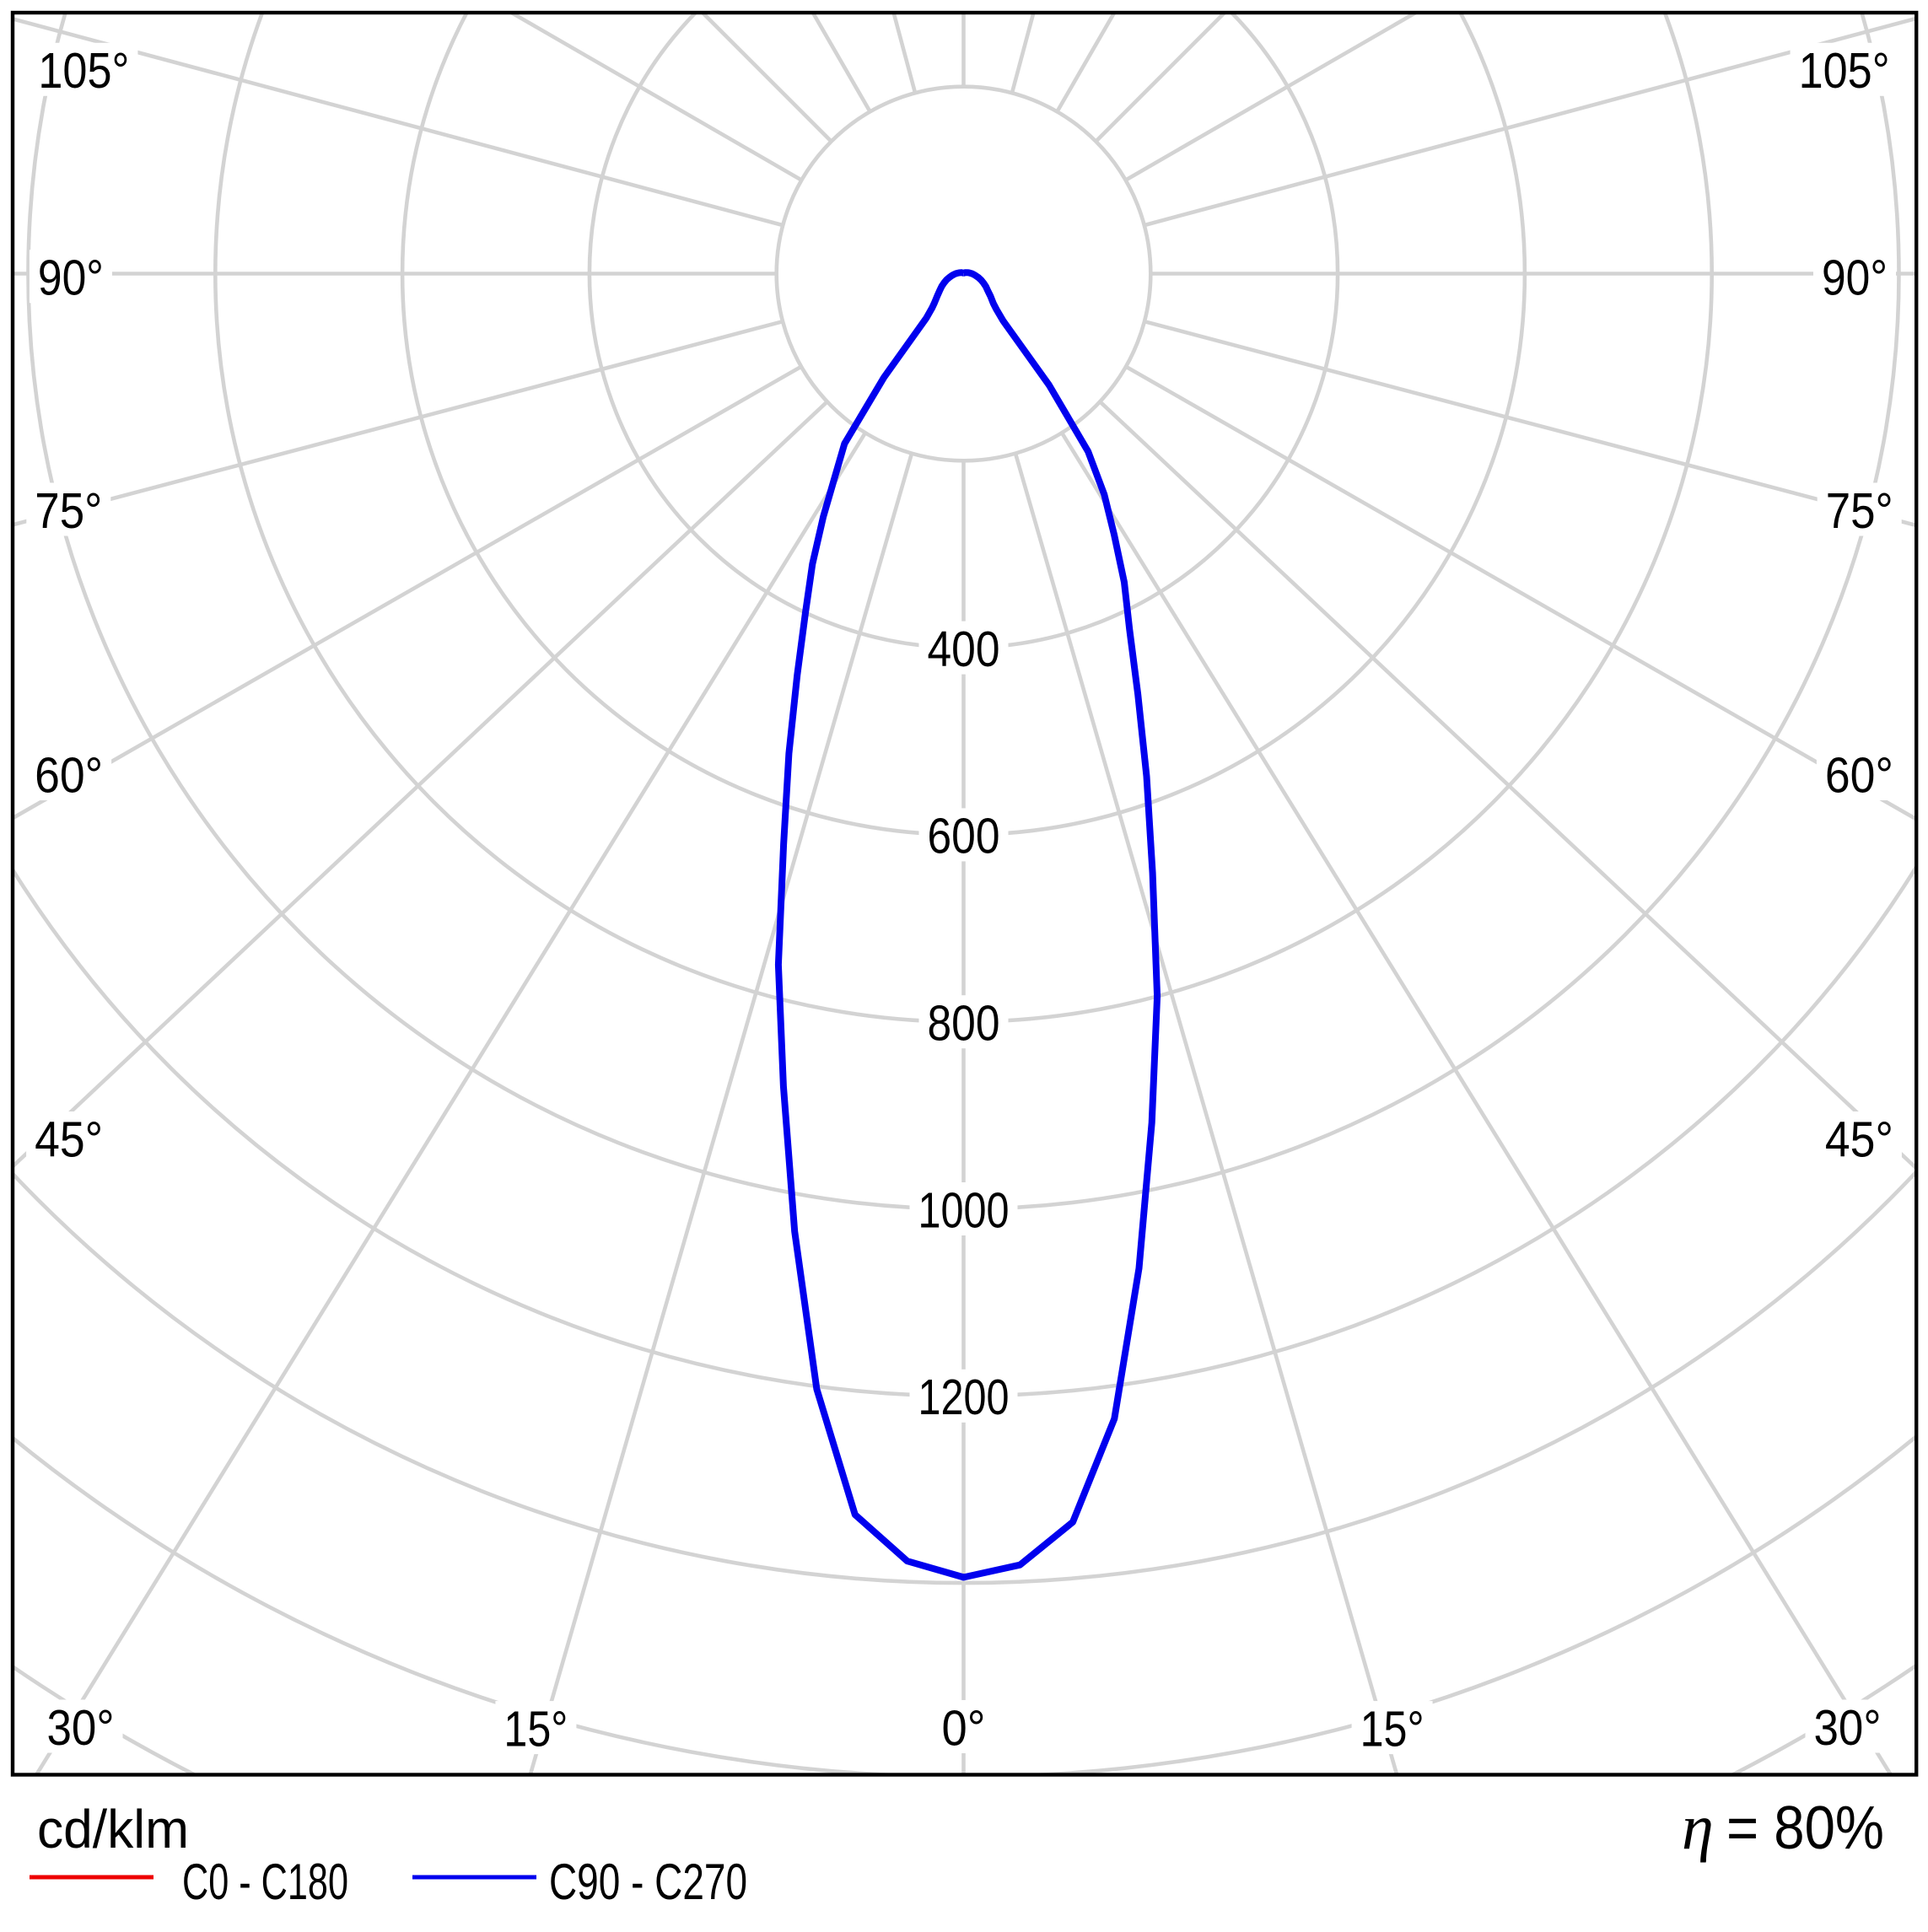  I want to click on svg-text: 400, so click(964, 650).